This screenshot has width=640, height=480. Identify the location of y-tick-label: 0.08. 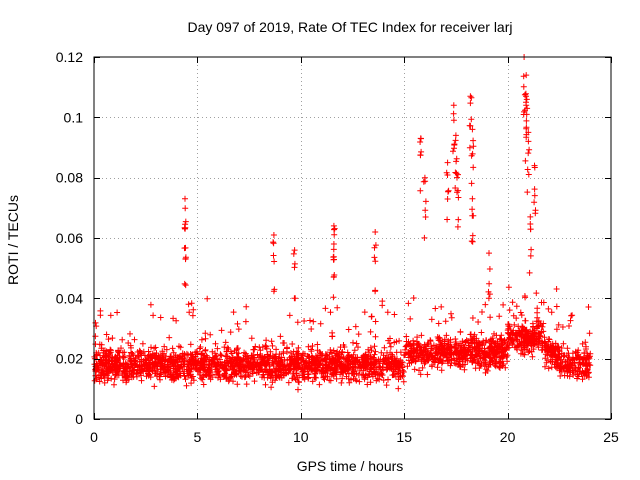
(69, 178).